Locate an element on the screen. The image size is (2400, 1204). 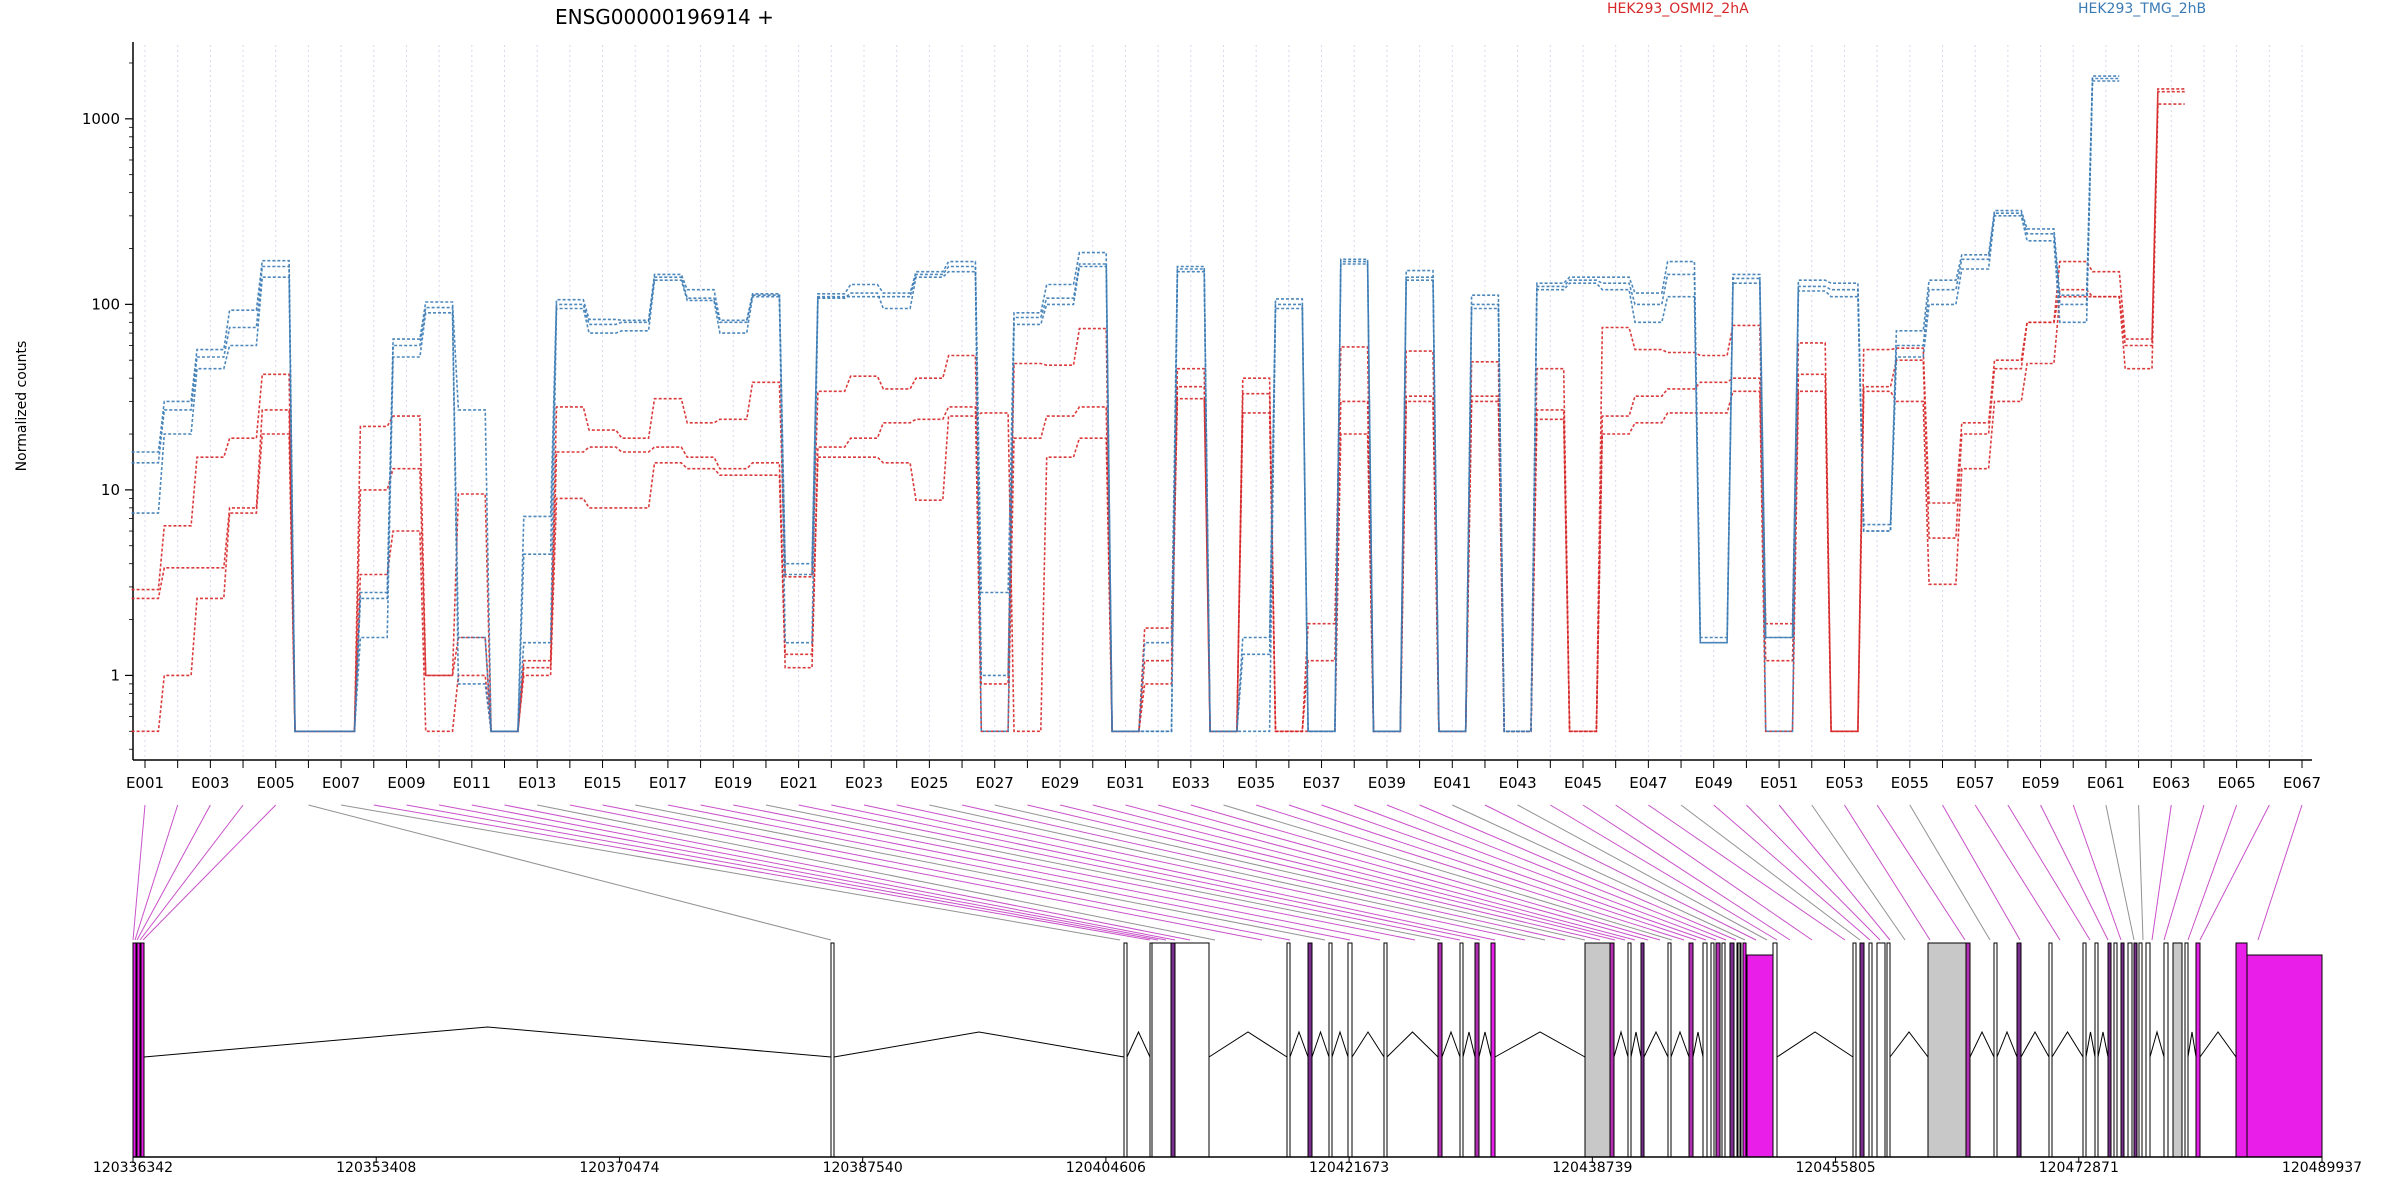
link-E049 is located at coordinates (1792, 872).